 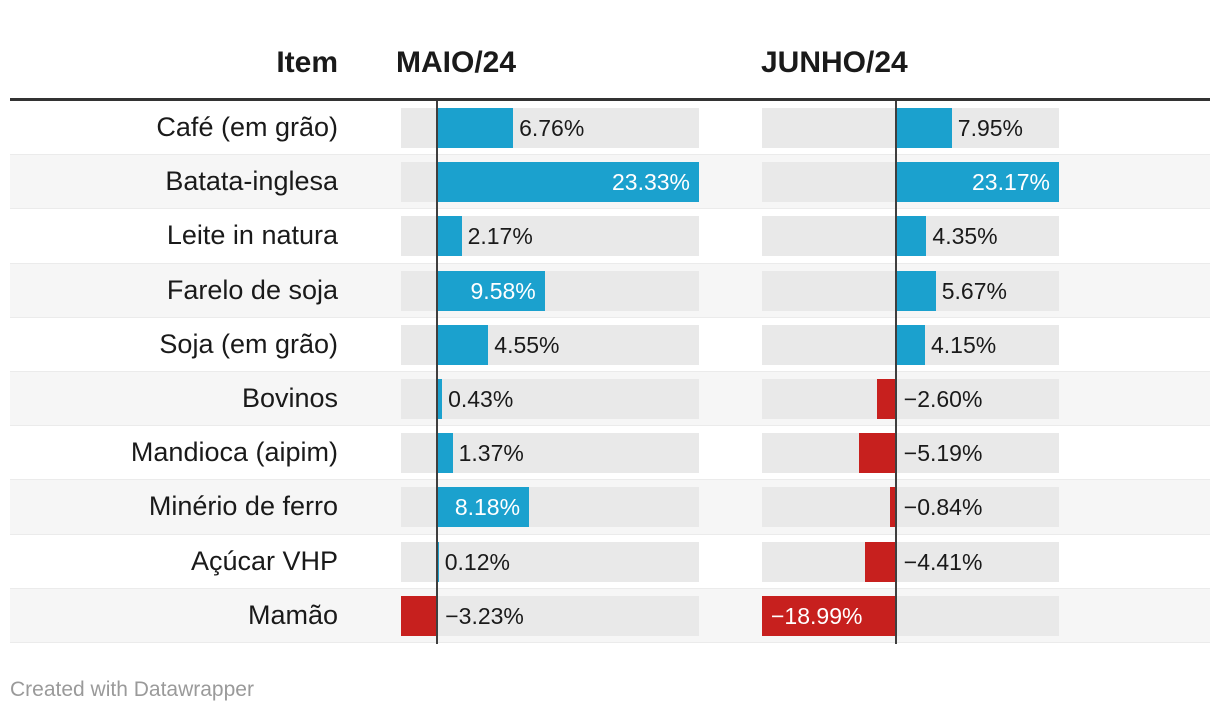 I want to click on value-label: −3.23%, so click(x=484, y=615).